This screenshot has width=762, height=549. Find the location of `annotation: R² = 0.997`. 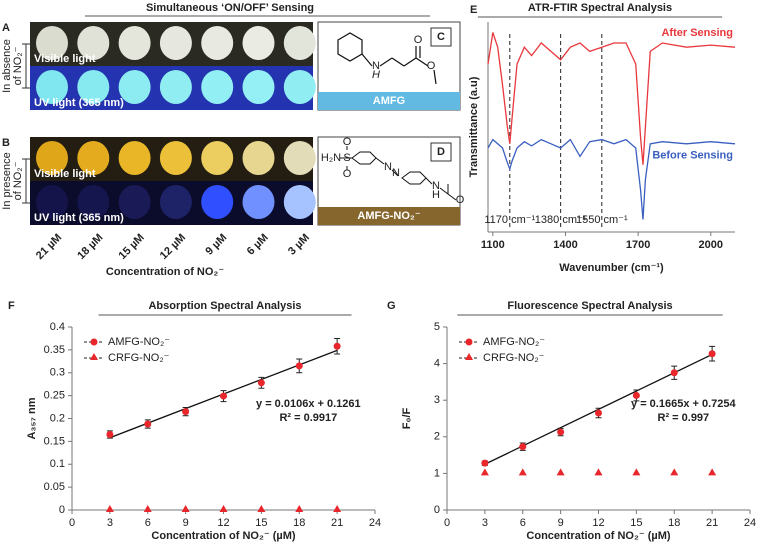

annotation: R² = 0.997 is located at coordinates (684, 418).